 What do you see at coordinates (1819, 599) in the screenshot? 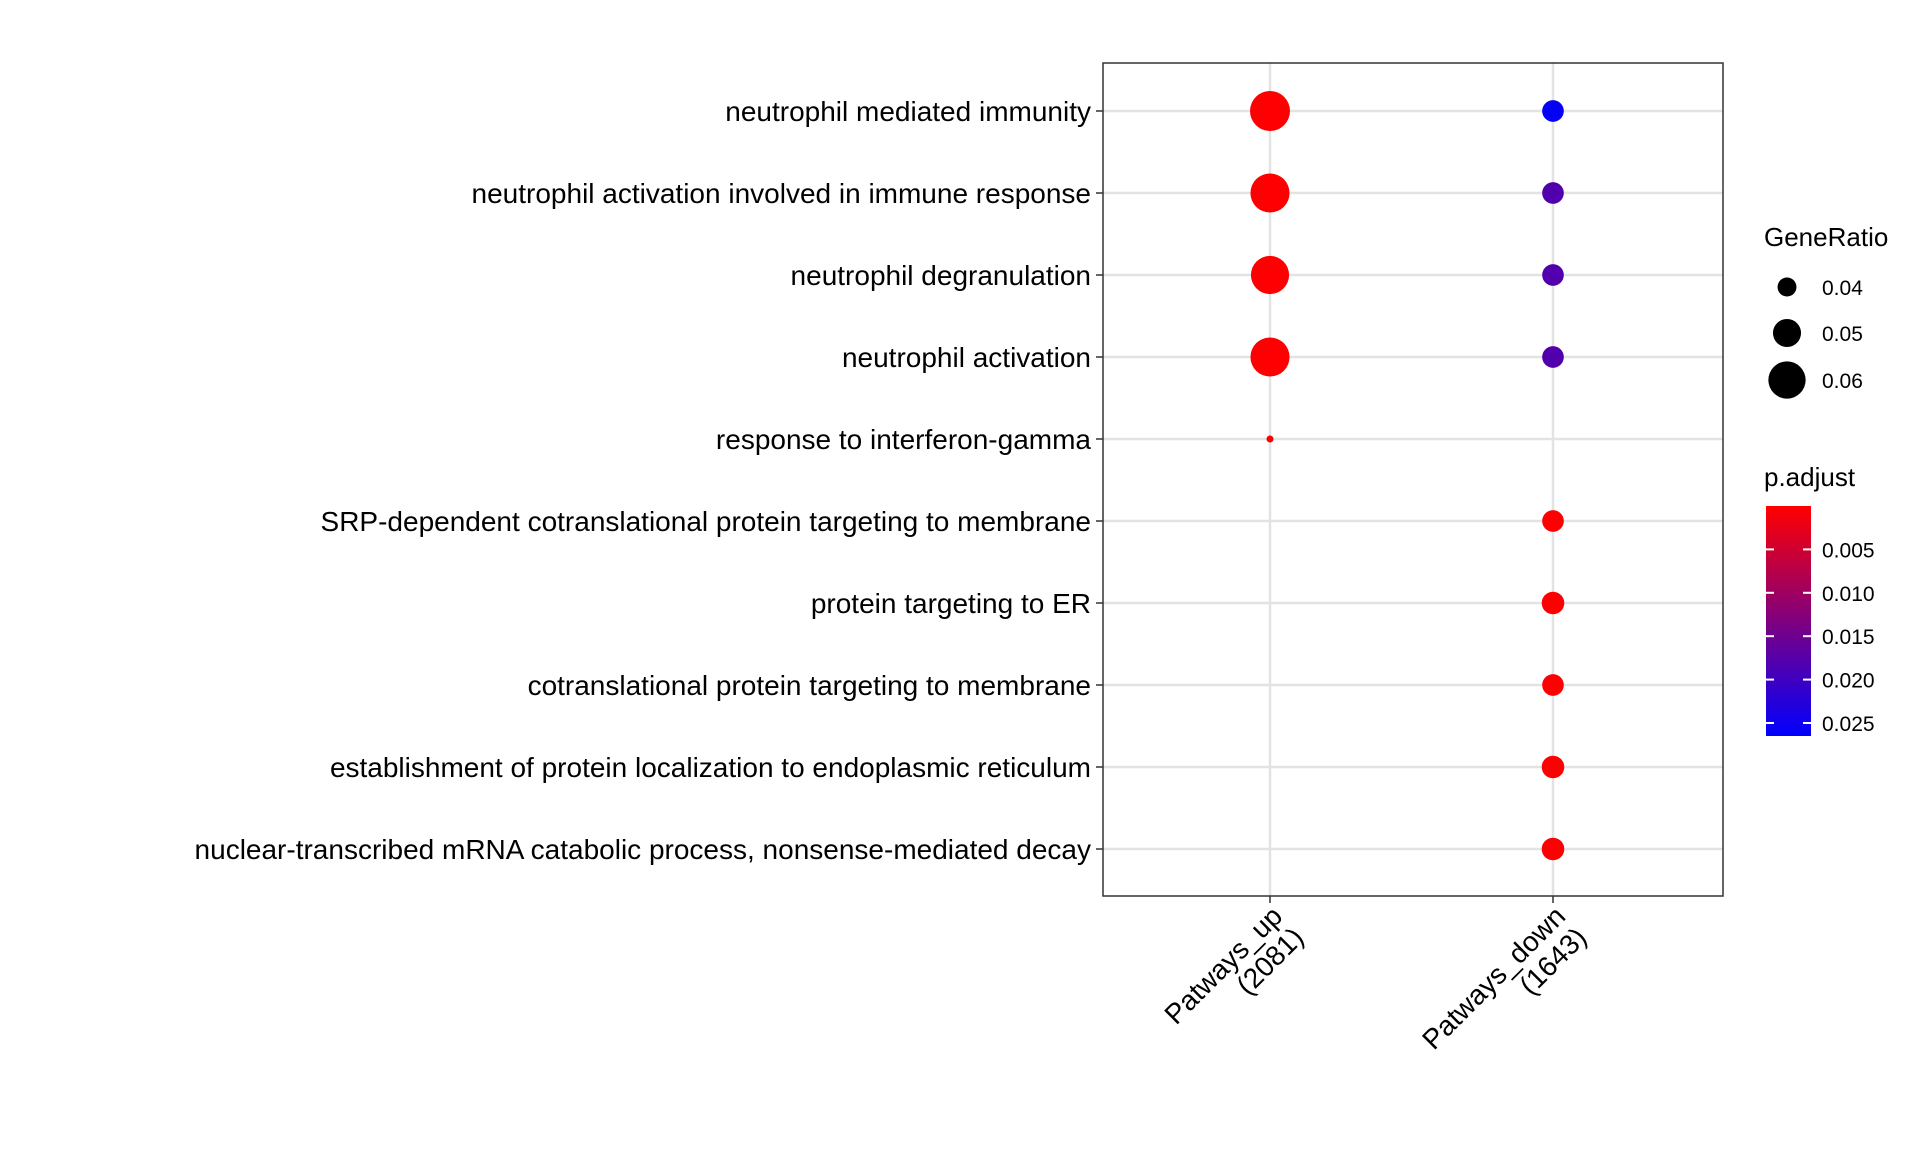
I see `color-legend: p.adjust 0.005 0.010 0.015 0.020 0.025` at bounding box center [1819, 599].